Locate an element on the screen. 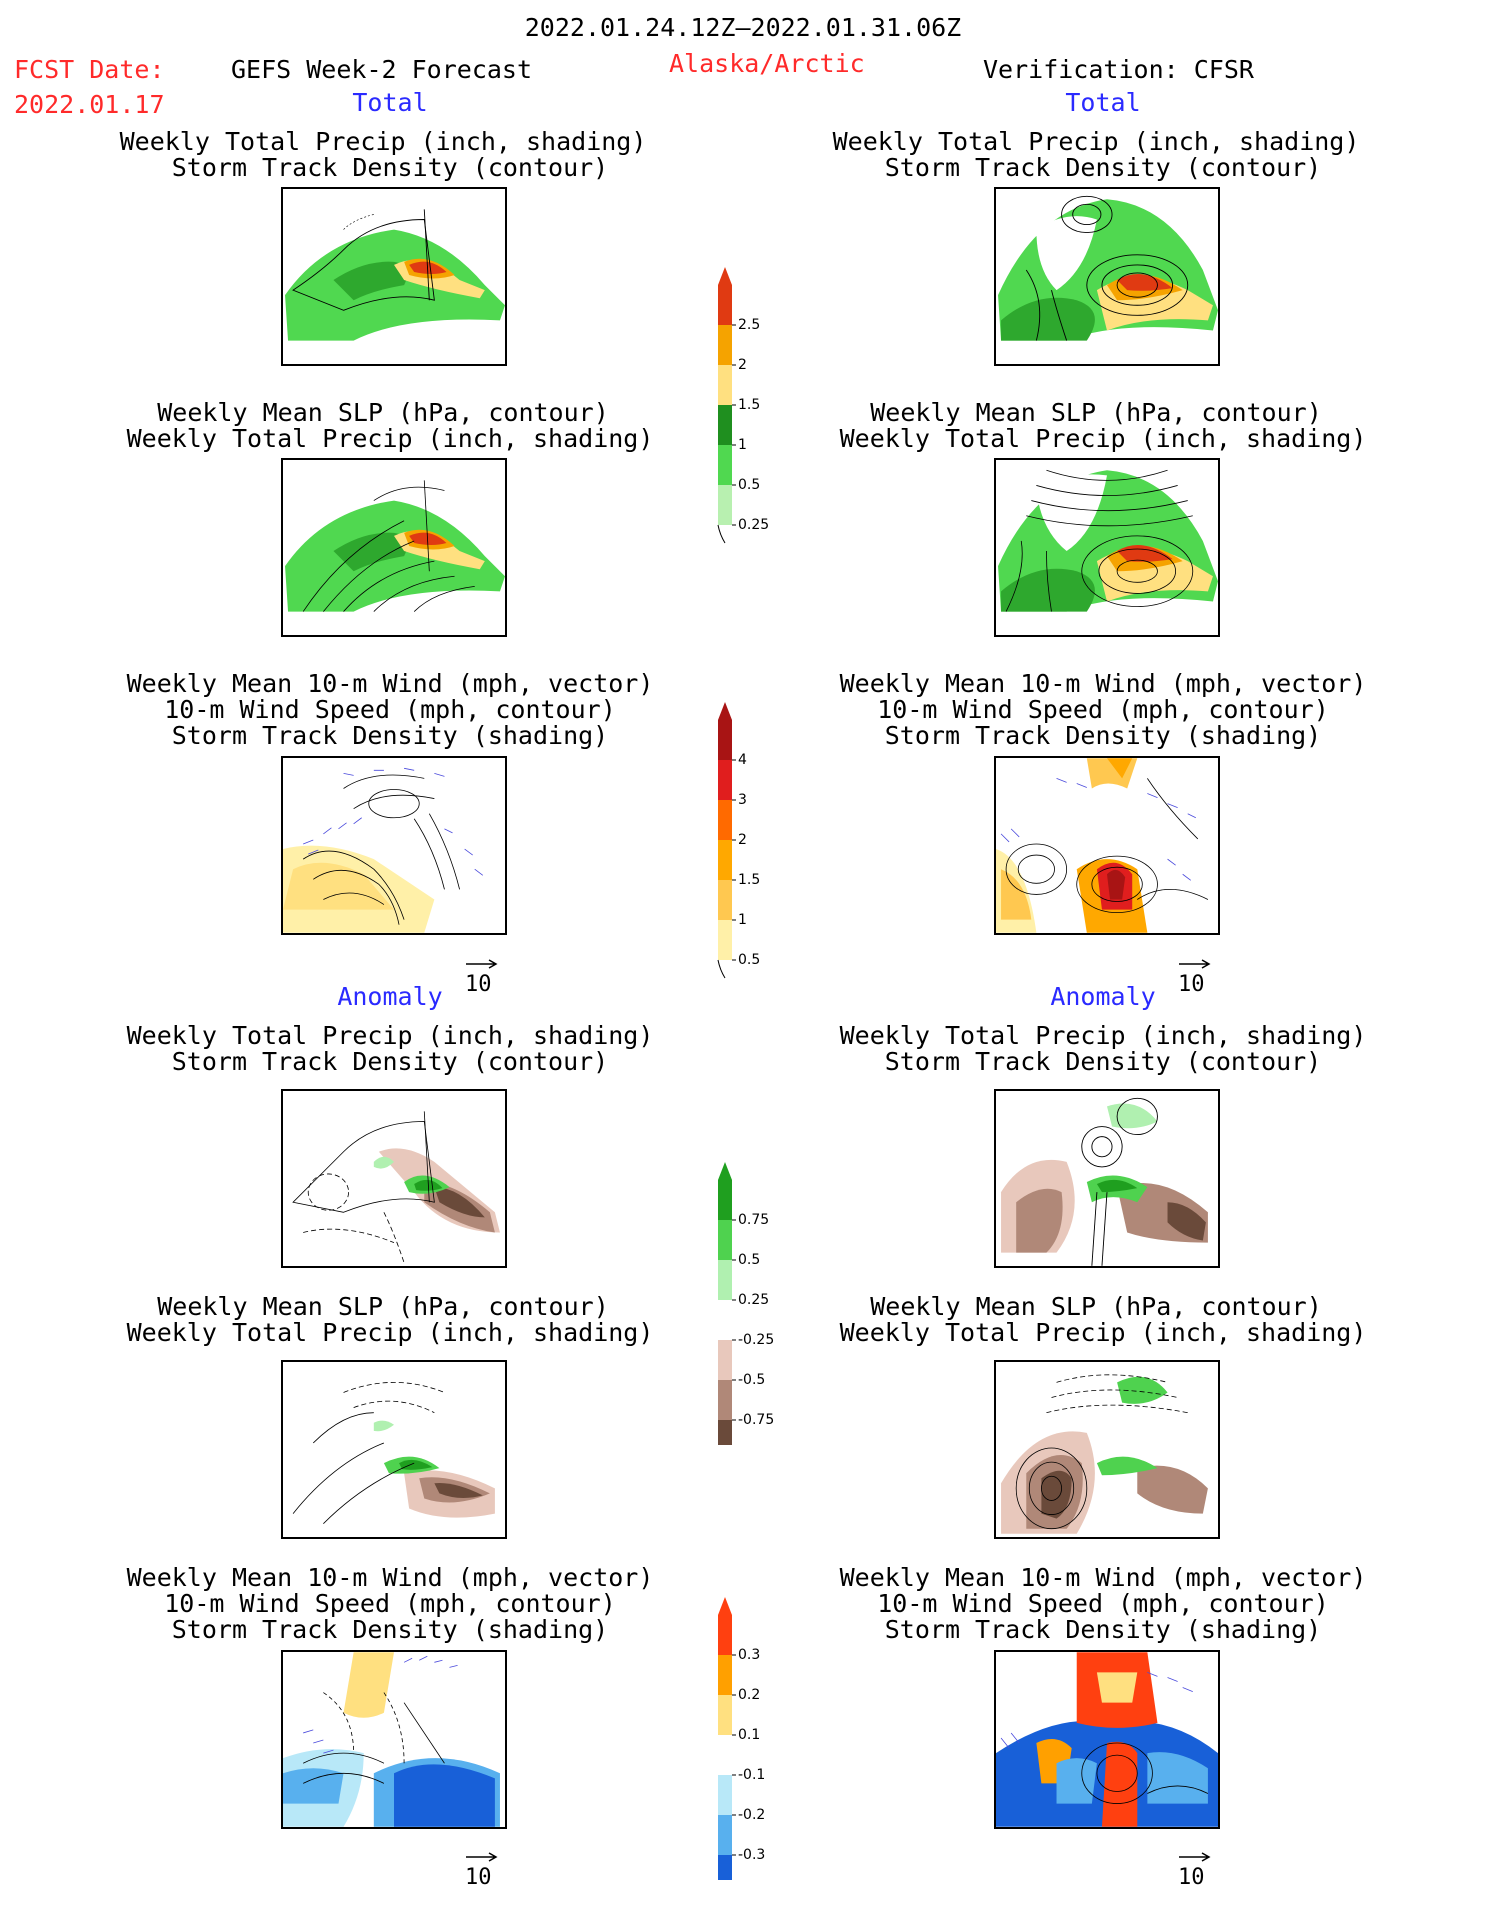 The image size is (1487, 1925). section-label-anomaly-left: Anomaly is located at coordinates (390, 996).